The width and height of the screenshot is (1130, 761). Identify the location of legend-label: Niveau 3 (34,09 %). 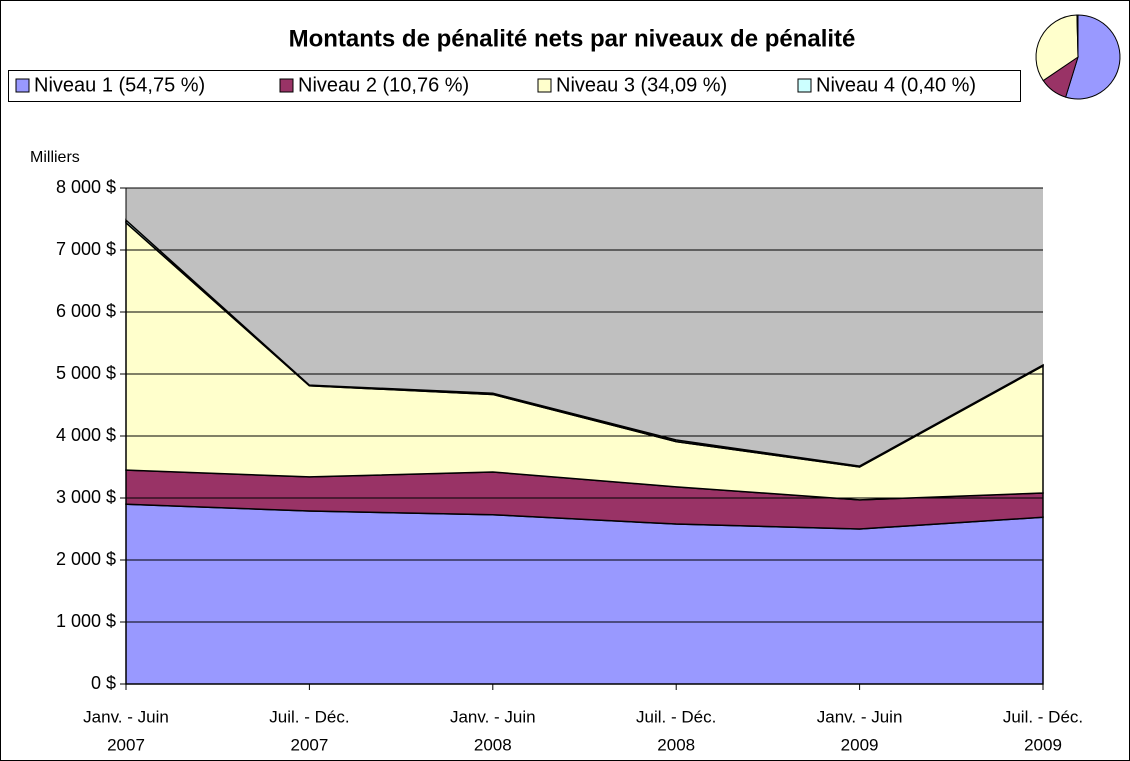
(641, 85).